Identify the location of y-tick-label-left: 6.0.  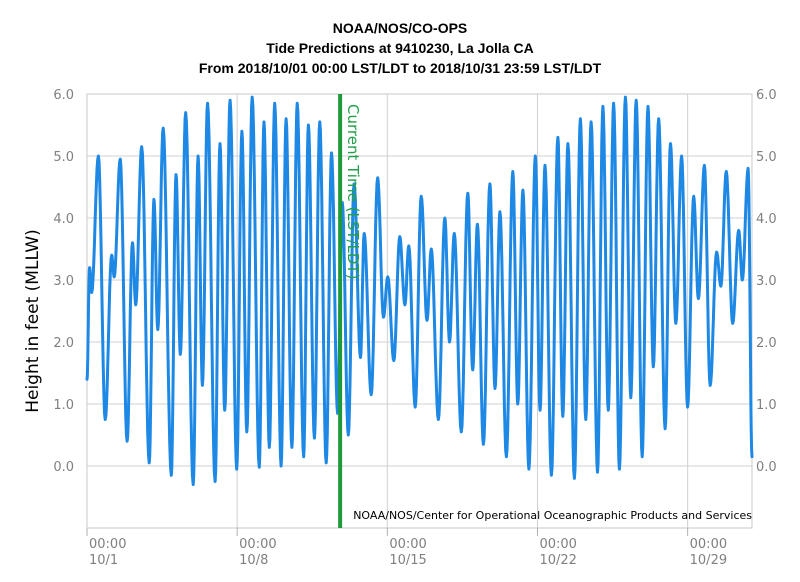
(63, 95).